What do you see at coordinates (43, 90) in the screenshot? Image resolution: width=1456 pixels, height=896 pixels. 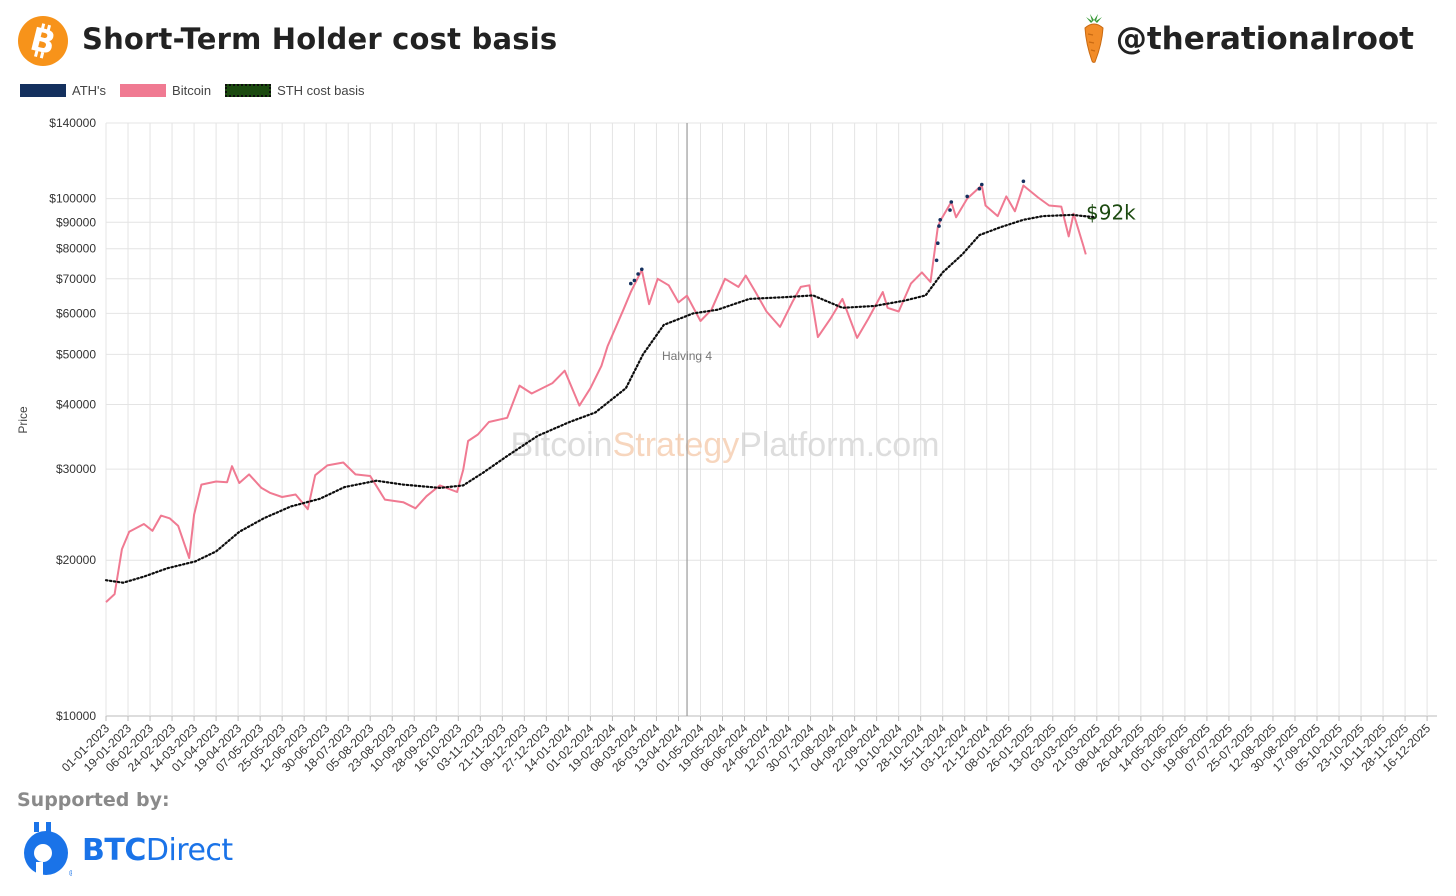 I see `legend-swatch-aths` at bounding box center [43, 90].